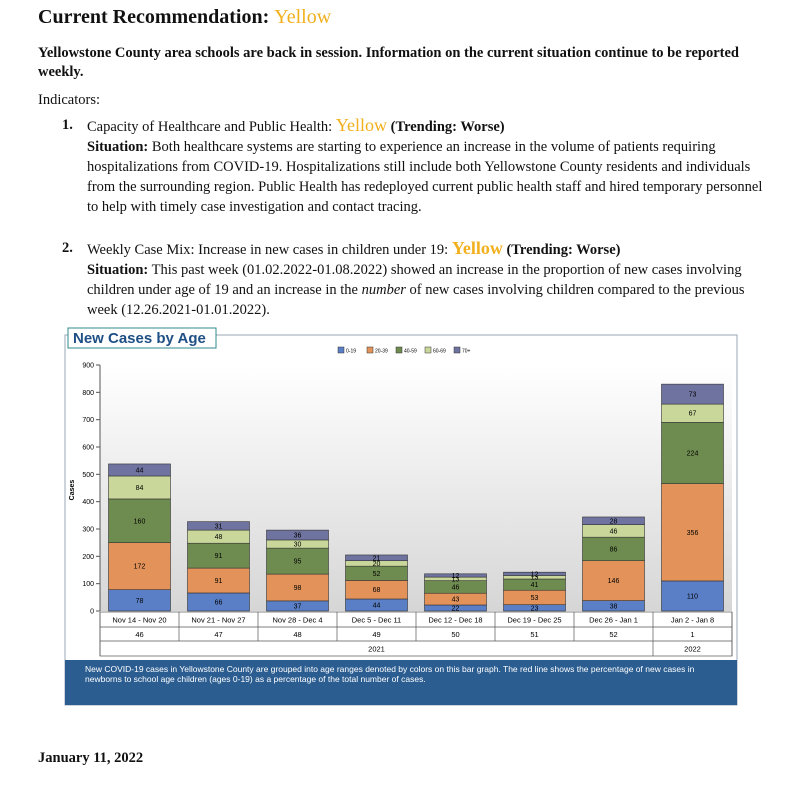 Image resolution: width=794 pixels, height=785 pixels. Describe the element at coordinates (439, 352) in the screenshot. I see `legend-label: 60-69` at that location.